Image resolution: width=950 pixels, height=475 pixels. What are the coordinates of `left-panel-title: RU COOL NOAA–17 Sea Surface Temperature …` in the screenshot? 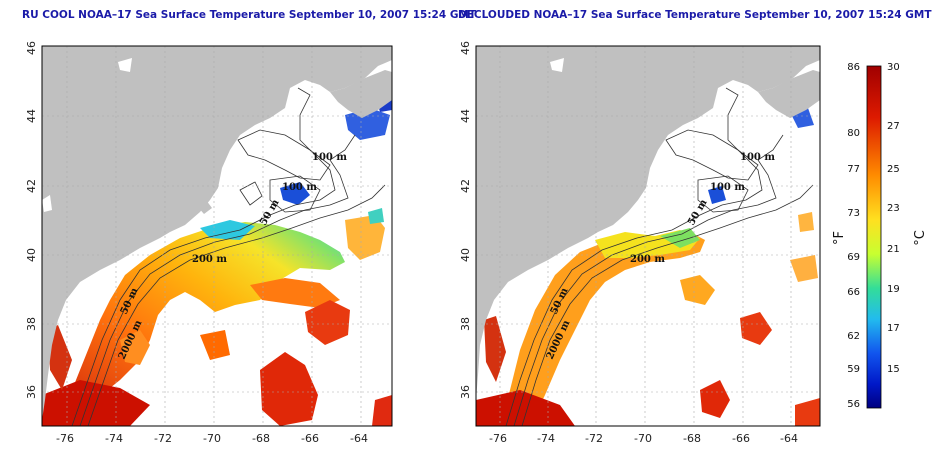 It's located at (249, 15).